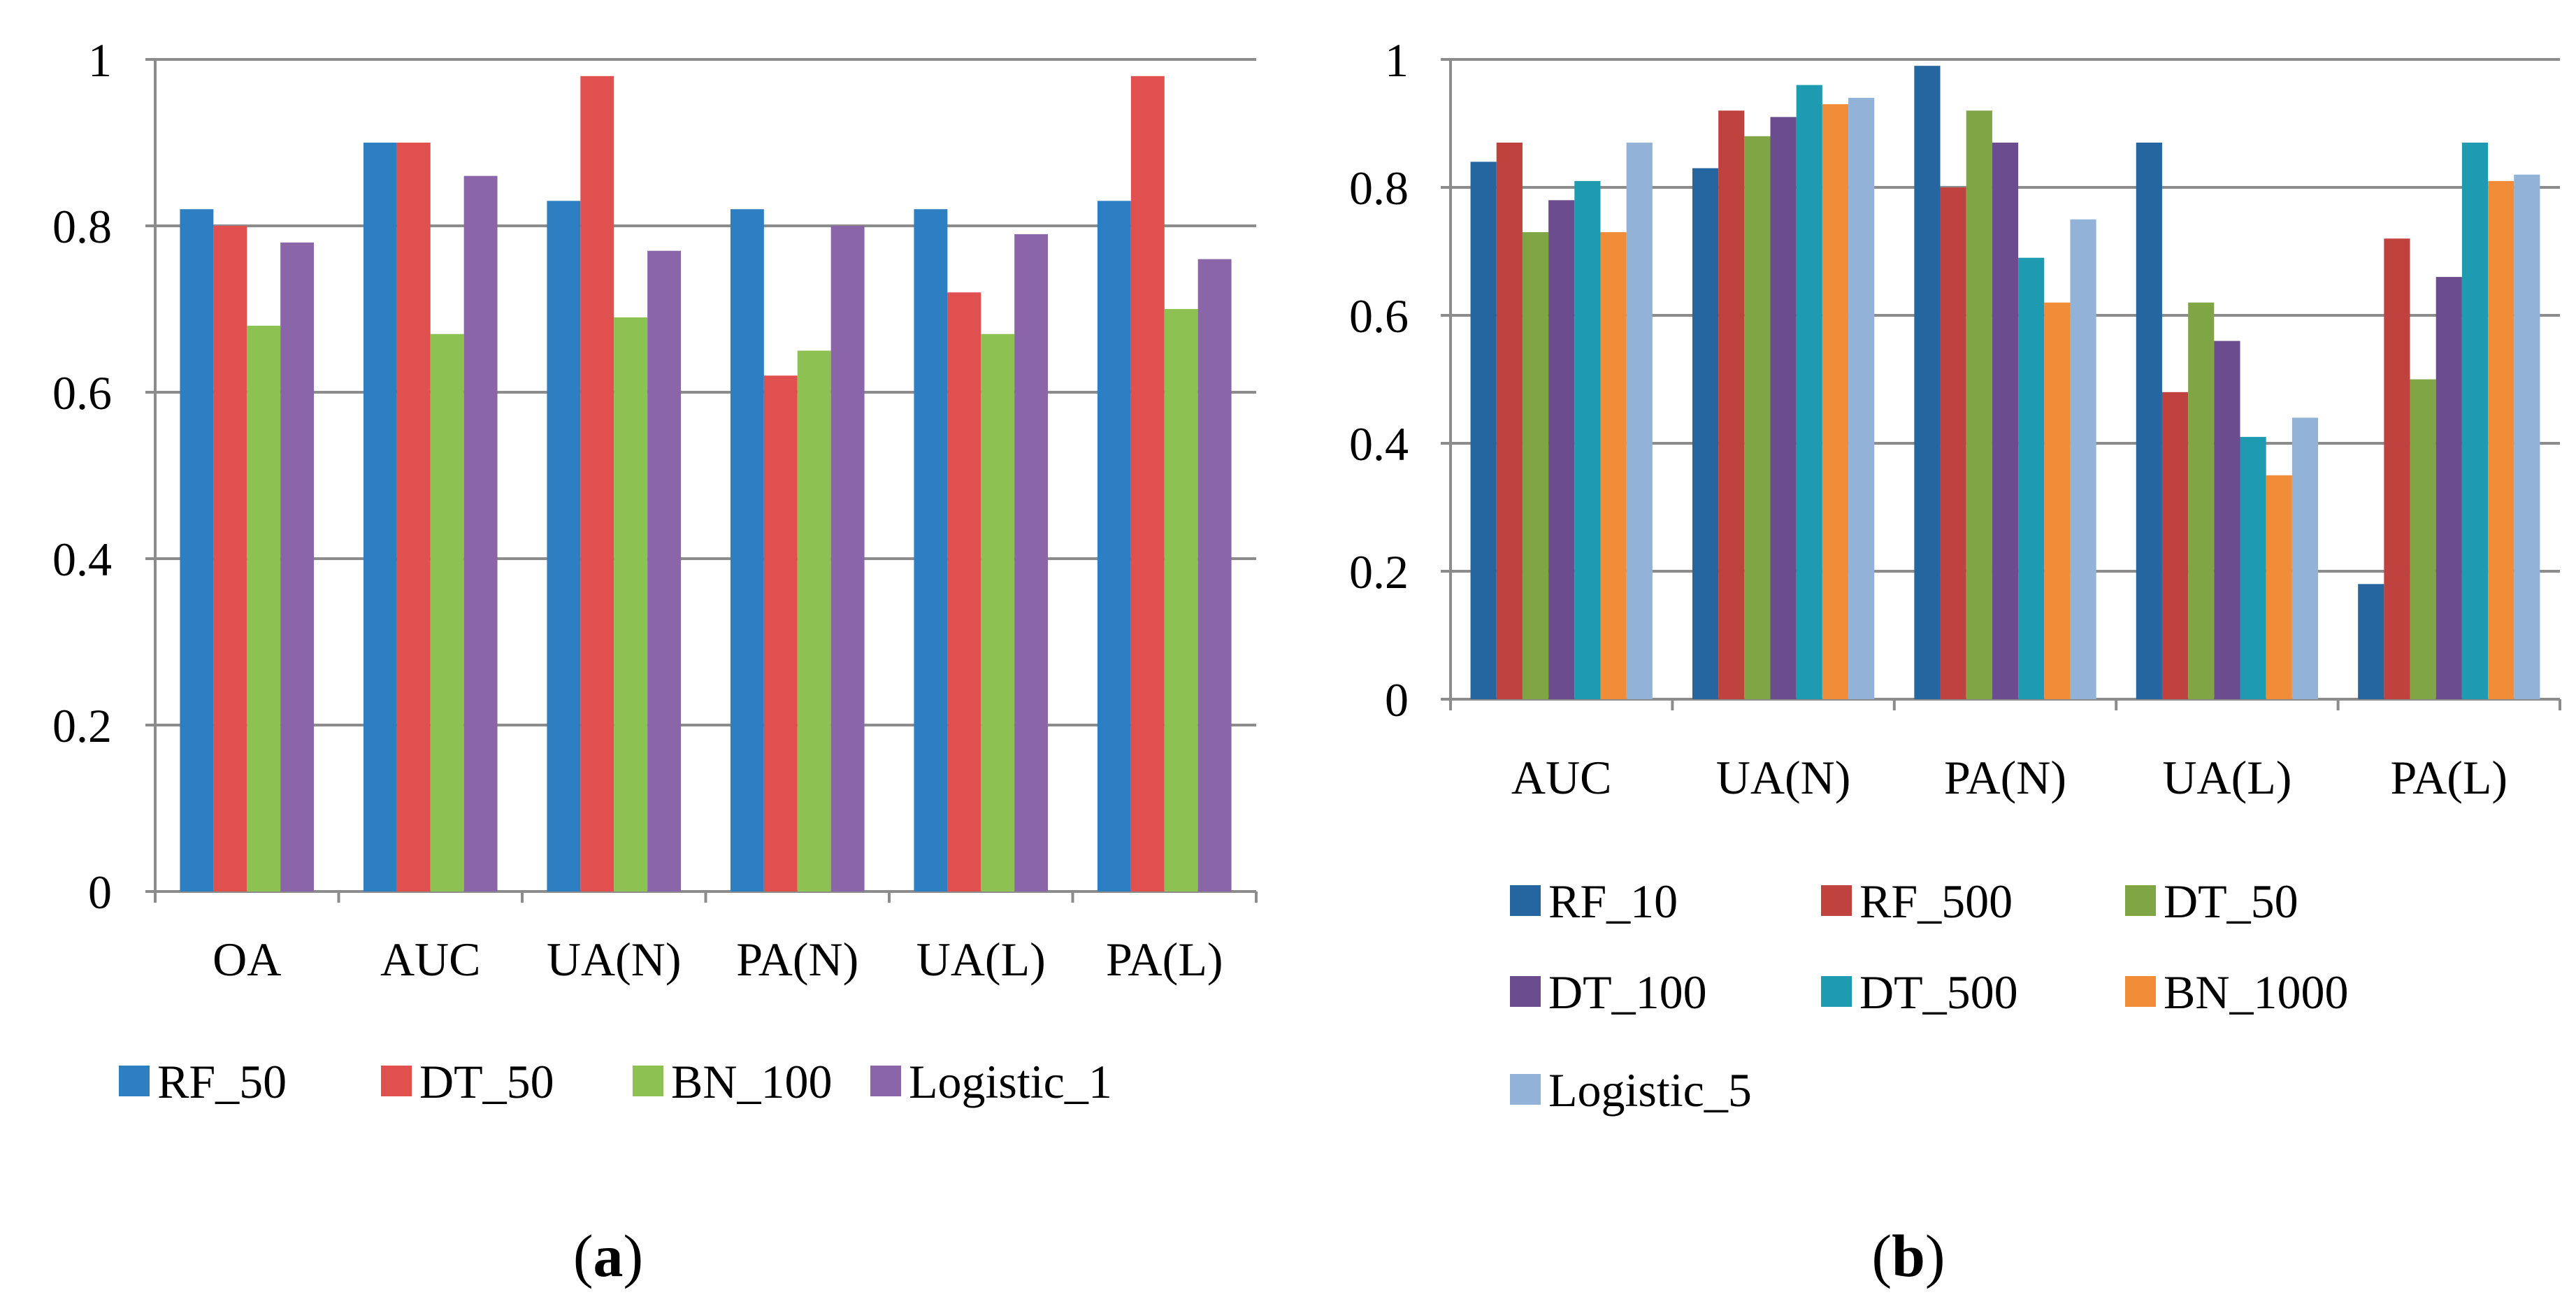  What do you see at coordinates (998, 612) in the screenshot?
I see `bar-bn-100-ual` at bounding box center [998, 612].